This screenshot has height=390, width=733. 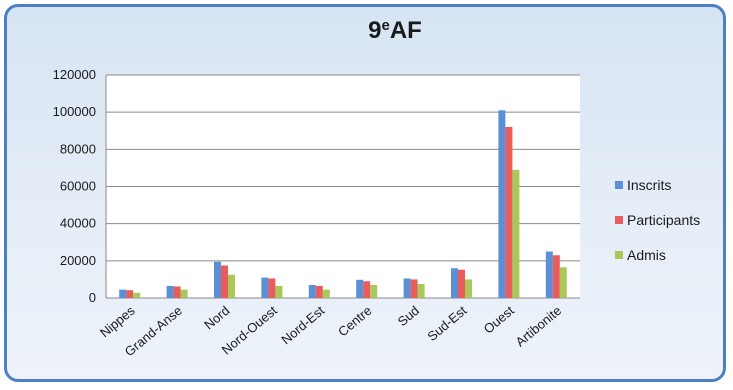 I want to click on bar-inscrits-nippes, so click(x=122, y=294).